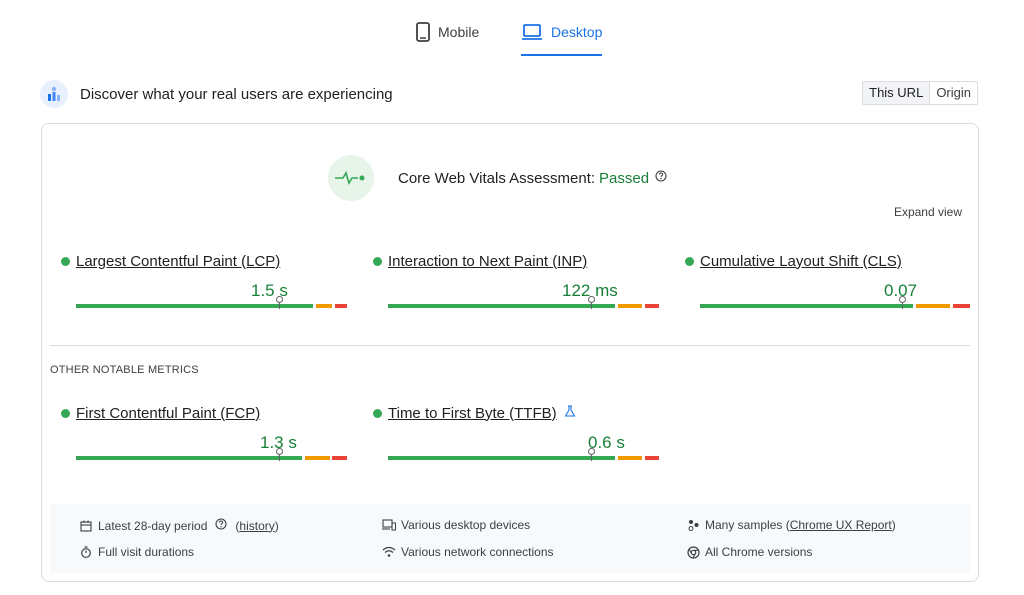 The height and width of the screenshot is (595, 1024). Describe the element at coordinates (279, 302) in the screenshot. I see `metric-lcp-marker` at that location.